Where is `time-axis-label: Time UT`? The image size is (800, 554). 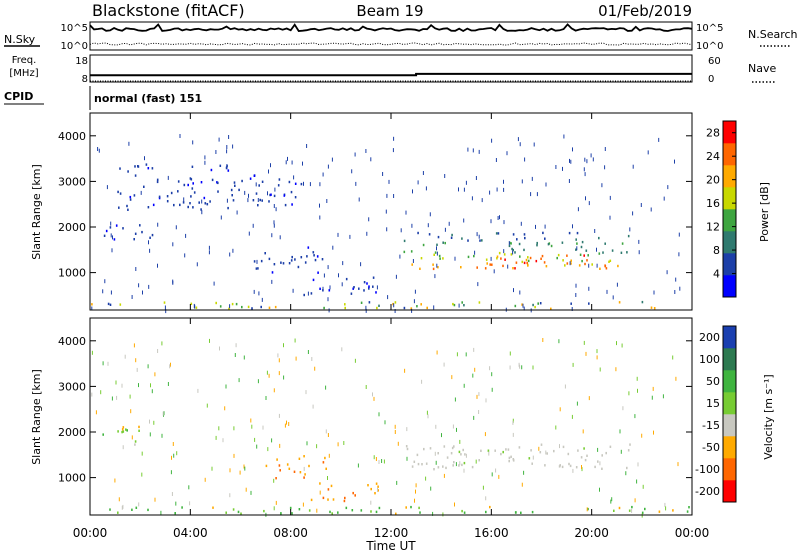
time-axis-label: Time UT is located at coordinates (390, 546).